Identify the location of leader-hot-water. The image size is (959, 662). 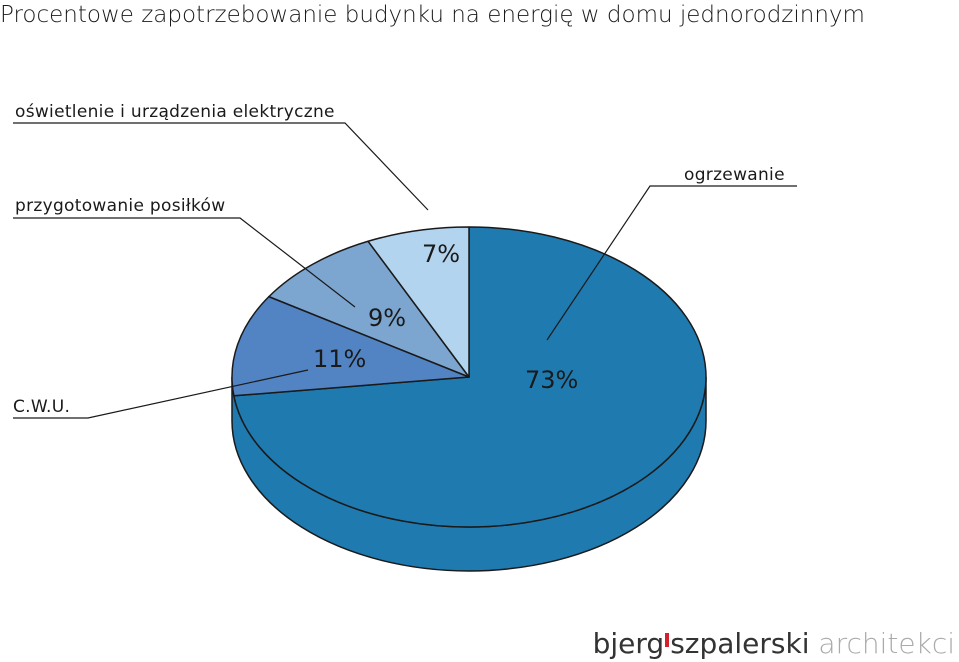
(161, 394).